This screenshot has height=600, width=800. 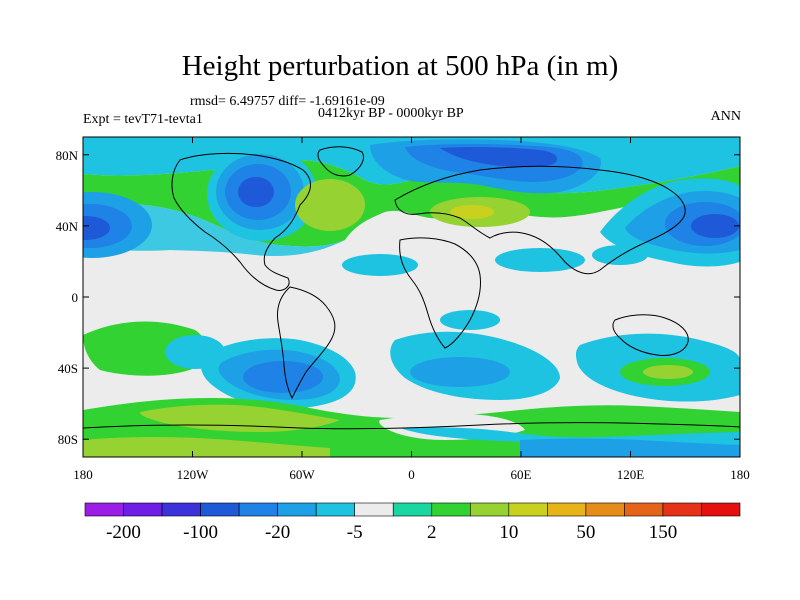 I want to click on contour-sind-lime, so click(x=668, y=372).